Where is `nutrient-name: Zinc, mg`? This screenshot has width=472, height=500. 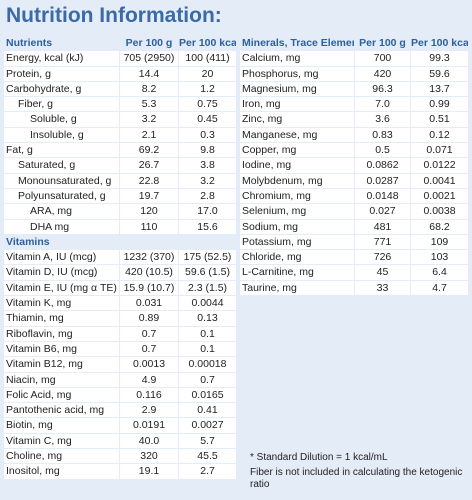
nutrient-name: Zinc, mg is located at coordinates (297, 119).